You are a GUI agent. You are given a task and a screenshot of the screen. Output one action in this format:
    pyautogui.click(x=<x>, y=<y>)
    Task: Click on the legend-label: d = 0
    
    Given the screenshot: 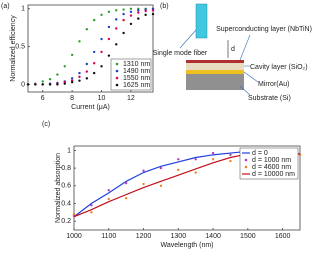 What is the action you would take?
    pyautogui.click(x=260, y=153)
    